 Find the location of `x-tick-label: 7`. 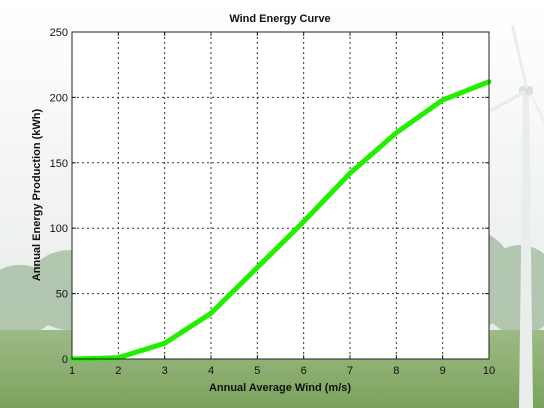

x-tick-label: 7 is located at coordinates (350, 371).